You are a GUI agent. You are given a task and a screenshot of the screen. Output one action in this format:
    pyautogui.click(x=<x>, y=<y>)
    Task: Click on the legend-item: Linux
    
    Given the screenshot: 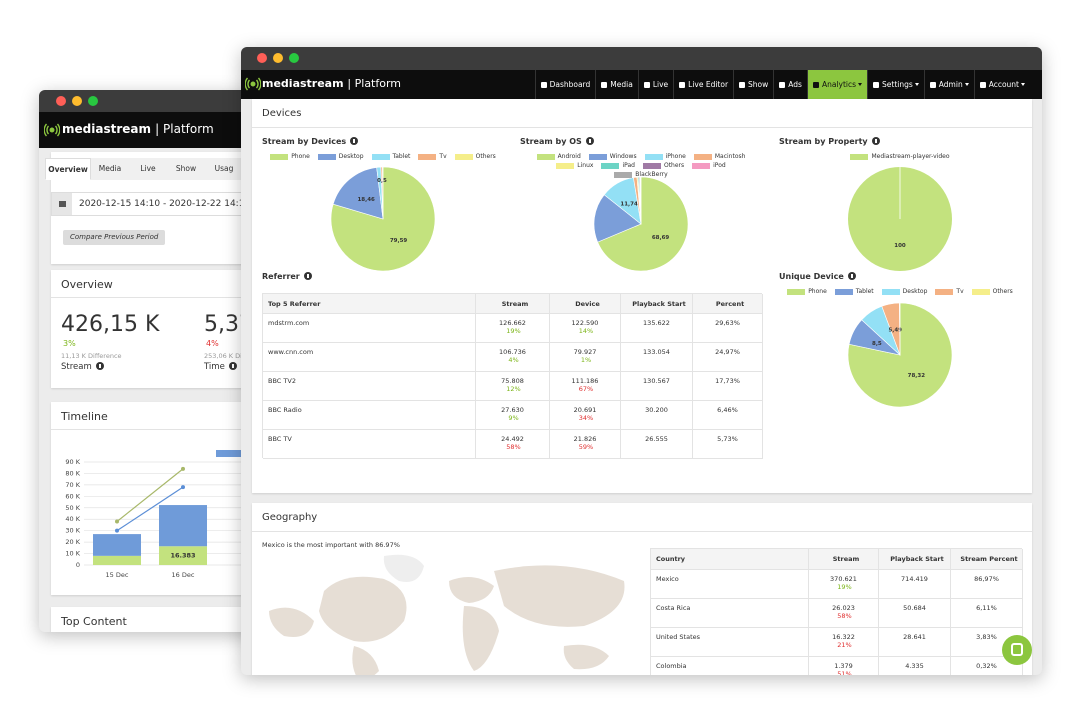 What is the action you would take?
    pyautogui.click(x=574, y=165)
    